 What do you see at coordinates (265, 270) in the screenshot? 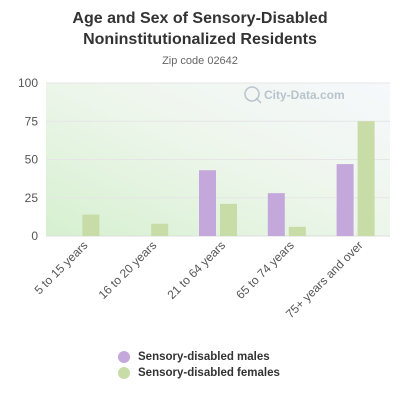
I see `x-tick-label: 65 to 74 years` at bounding box center [265, 270].